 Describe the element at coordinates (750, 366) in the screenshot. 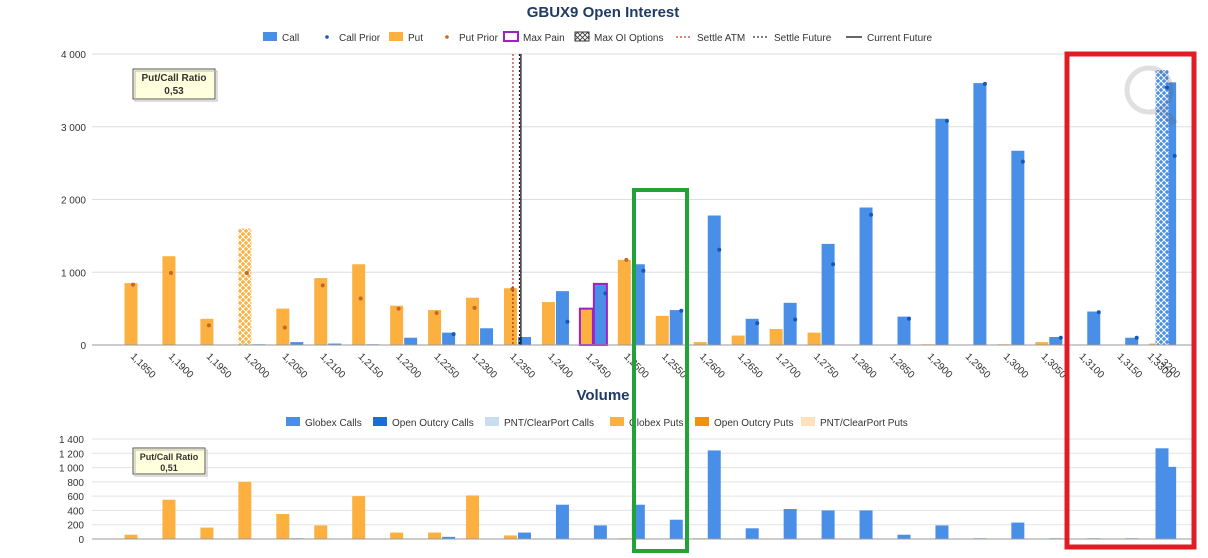

I see `x-tick-label: 1,2650` at that location.